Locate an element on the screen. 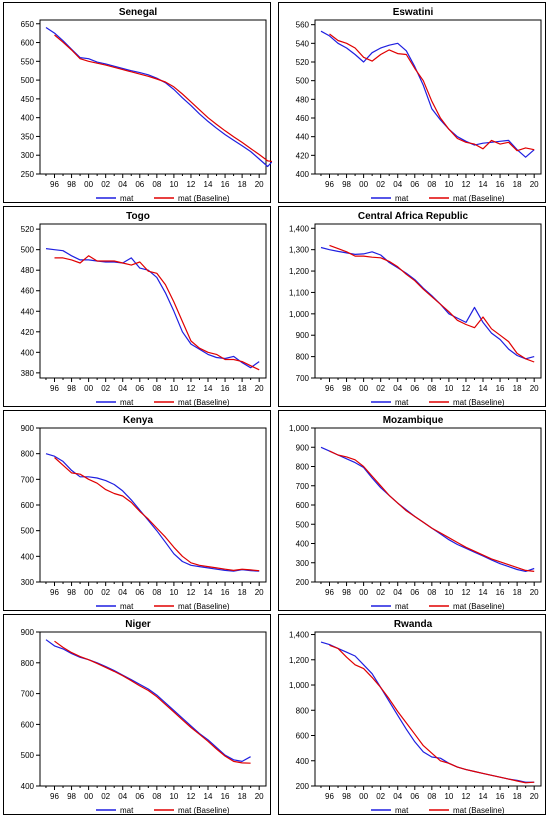  y-tick-label: 540 is located at coordinates (303, 43).